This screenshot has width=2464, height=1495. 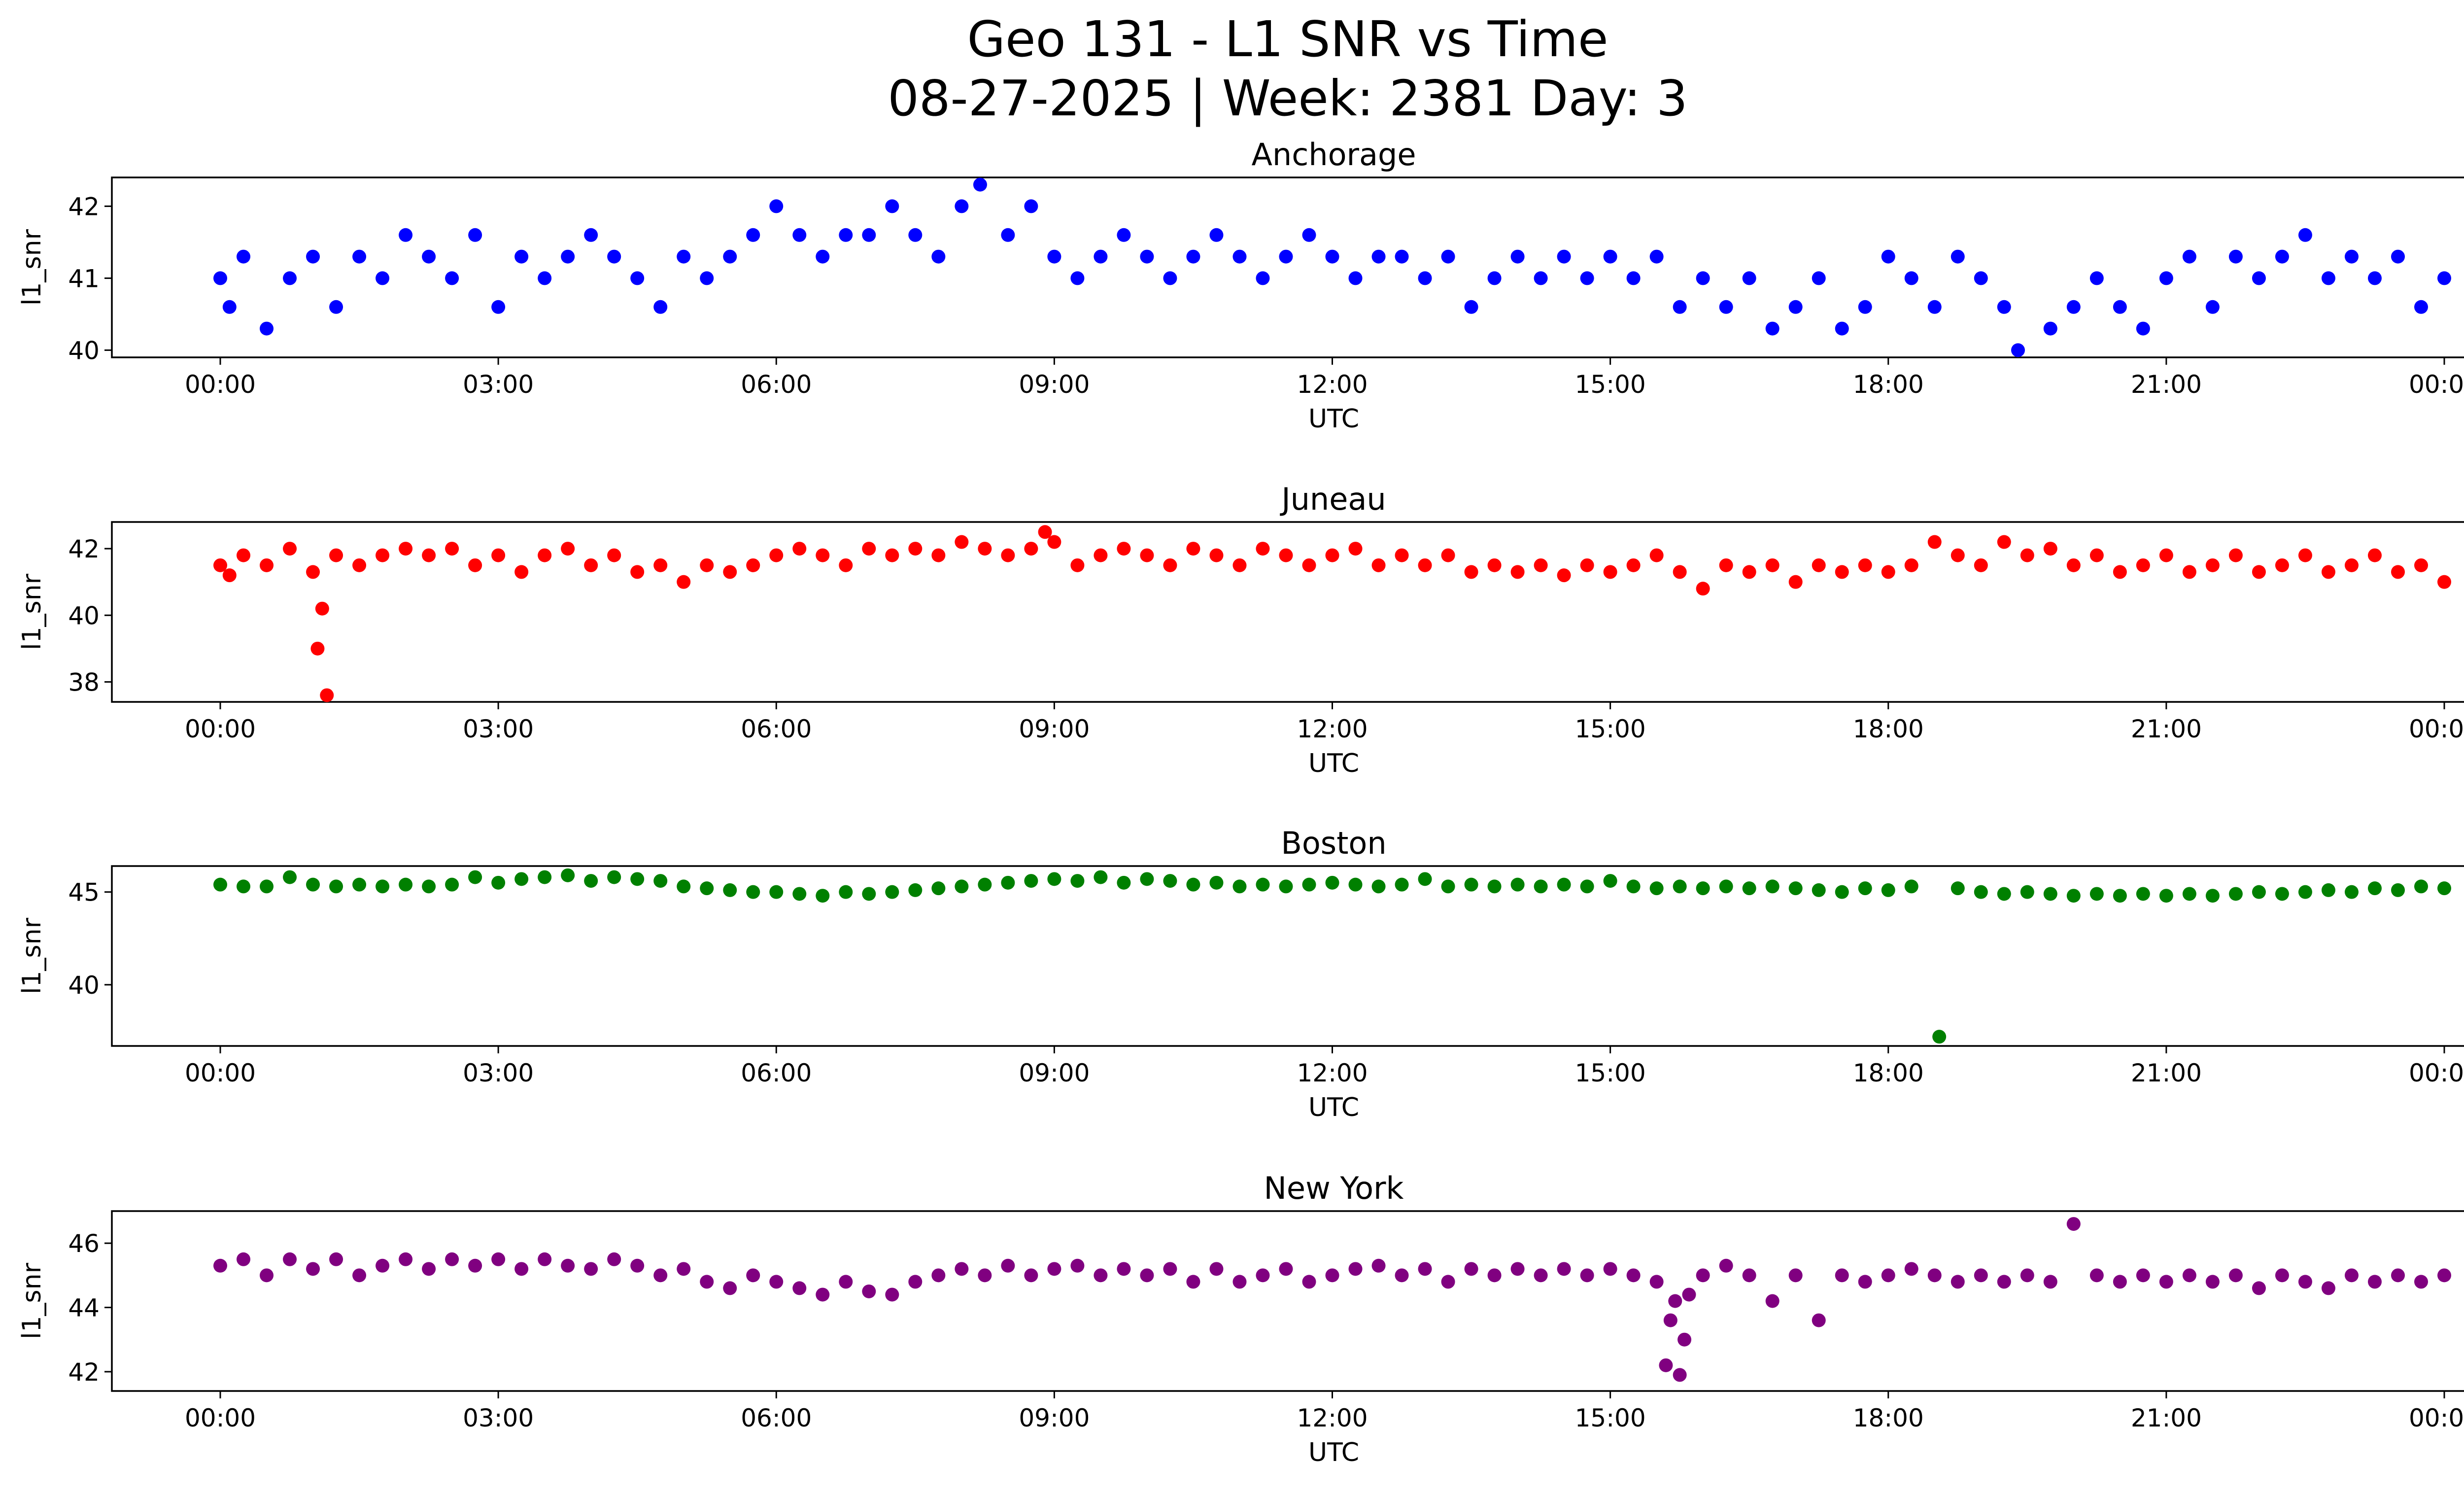 I want to click on boston-xtick-label: 15:00, so click(x=1610, y=1073).